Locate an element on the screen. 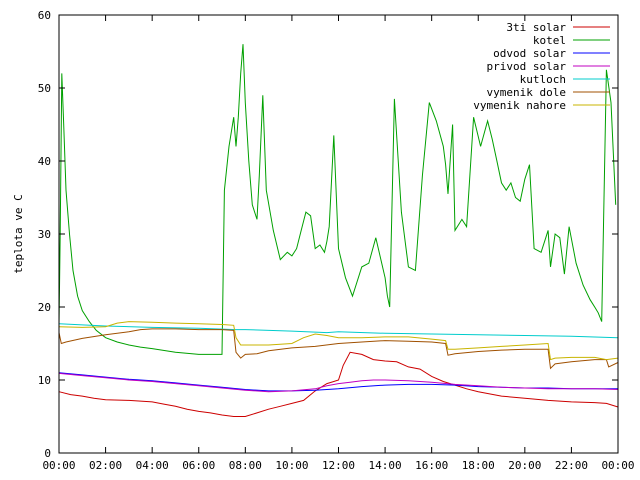 This screenshot has width=640, height=480. y-tick-label-2: 20 is located at coordinates (44, 307).